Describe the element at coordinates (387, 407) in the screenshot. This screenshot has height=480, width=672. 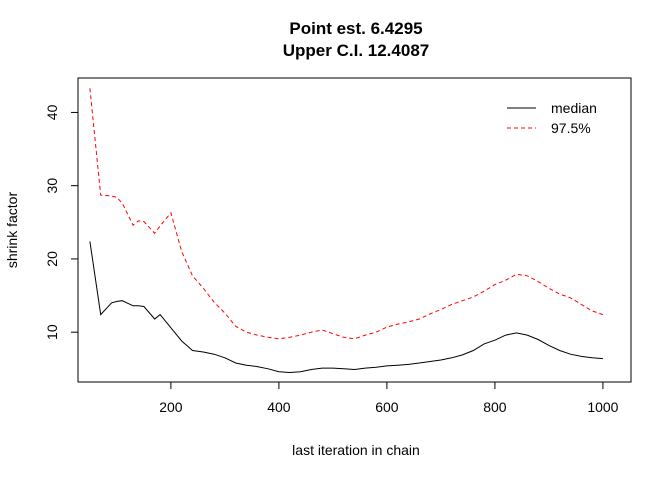
I see `x-tick-label: 600` at that location.